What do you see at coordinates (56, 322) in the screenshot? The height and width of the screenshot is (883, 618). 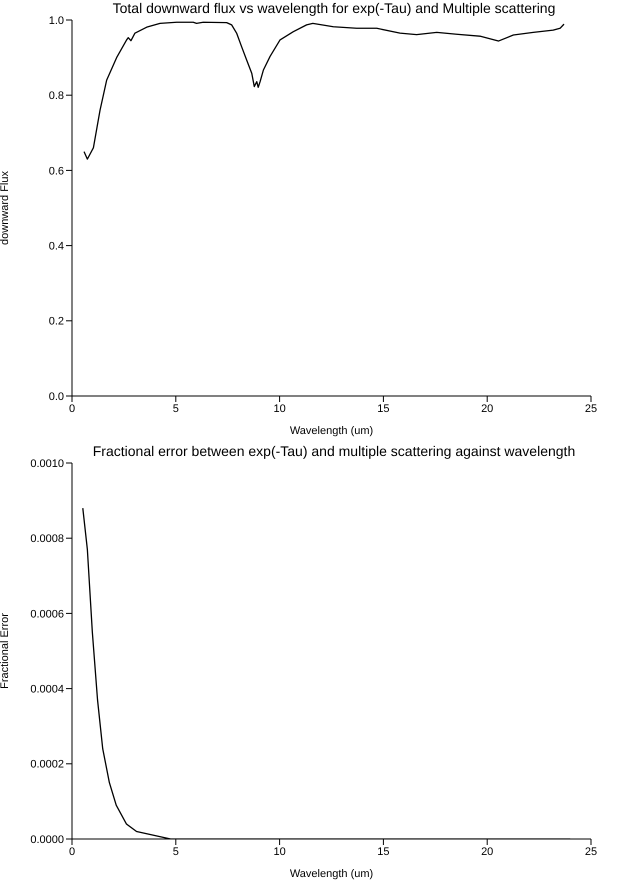 I see `y-tick-label: 0.2` at bounding box center [56, 322].